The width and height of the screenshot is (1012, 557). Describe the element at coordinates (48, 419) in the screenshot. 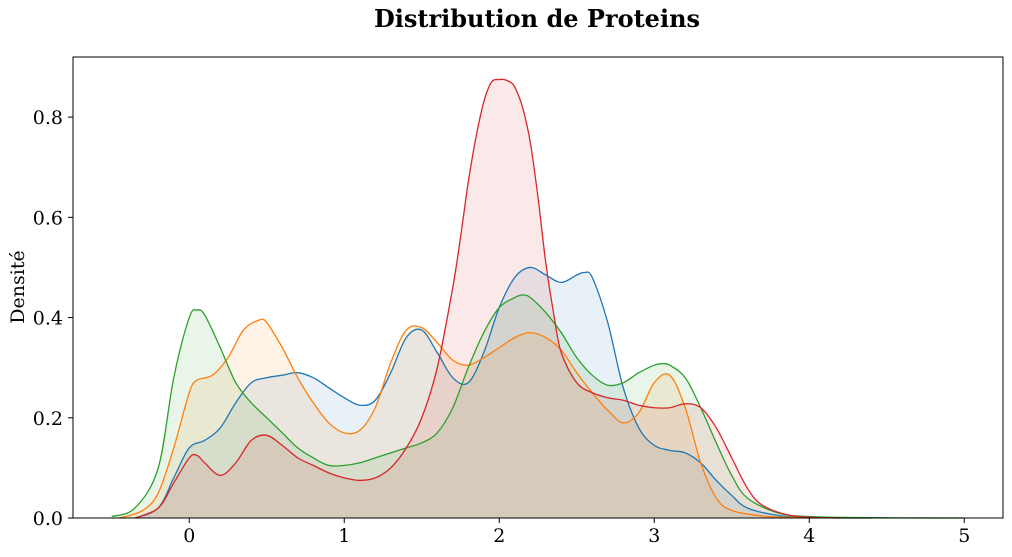

I see `y-tick-label: 0.2` at that location.